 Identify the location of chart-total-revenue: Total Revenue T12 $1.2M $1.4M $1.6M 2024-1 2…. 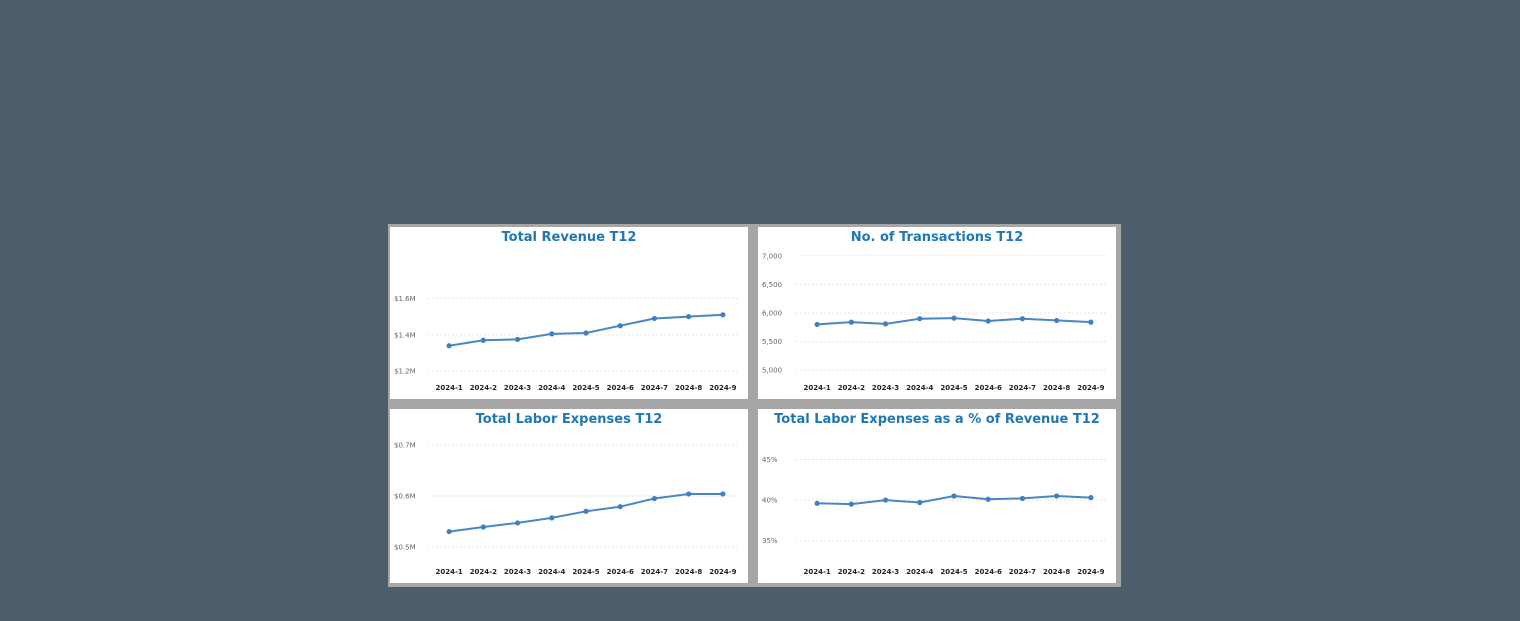
(569, 313).